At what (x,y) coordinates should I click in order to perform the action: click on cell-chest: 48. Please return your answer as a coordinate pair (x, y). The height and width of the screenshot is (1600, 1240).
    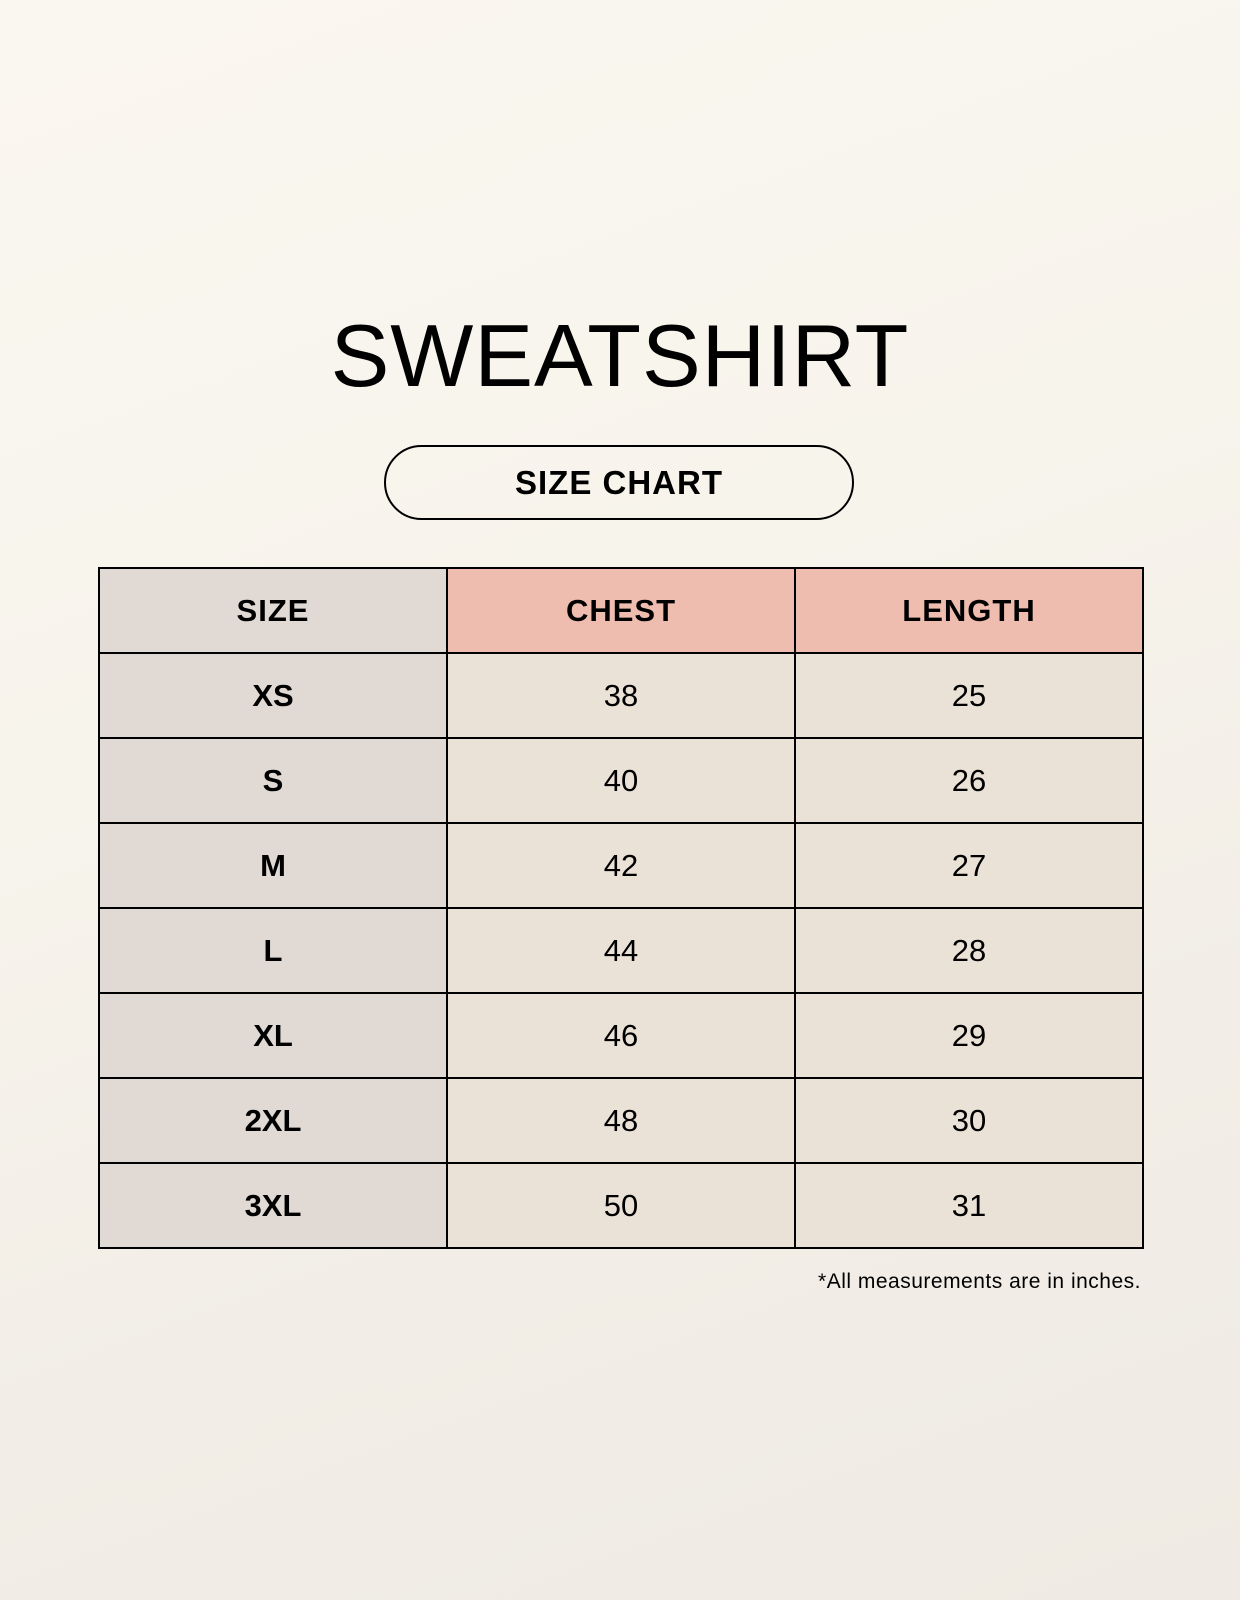
    Looking at the image, I should click on (621, 1120).